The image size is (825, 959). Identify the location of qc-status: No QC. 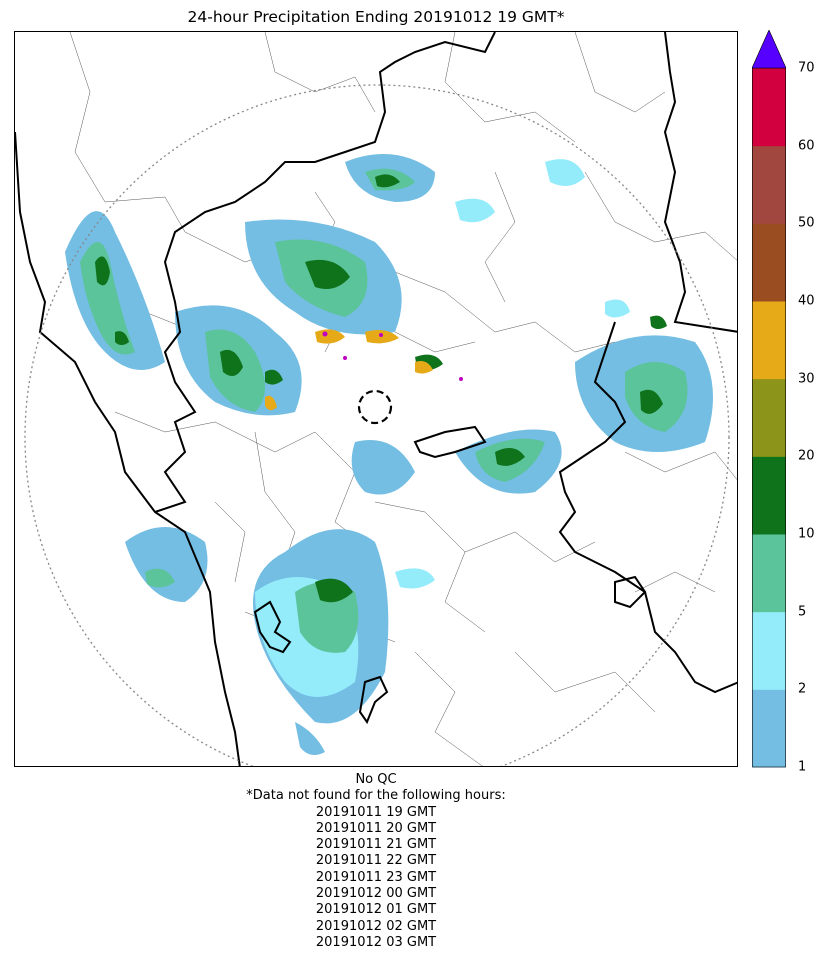
(376, 779).